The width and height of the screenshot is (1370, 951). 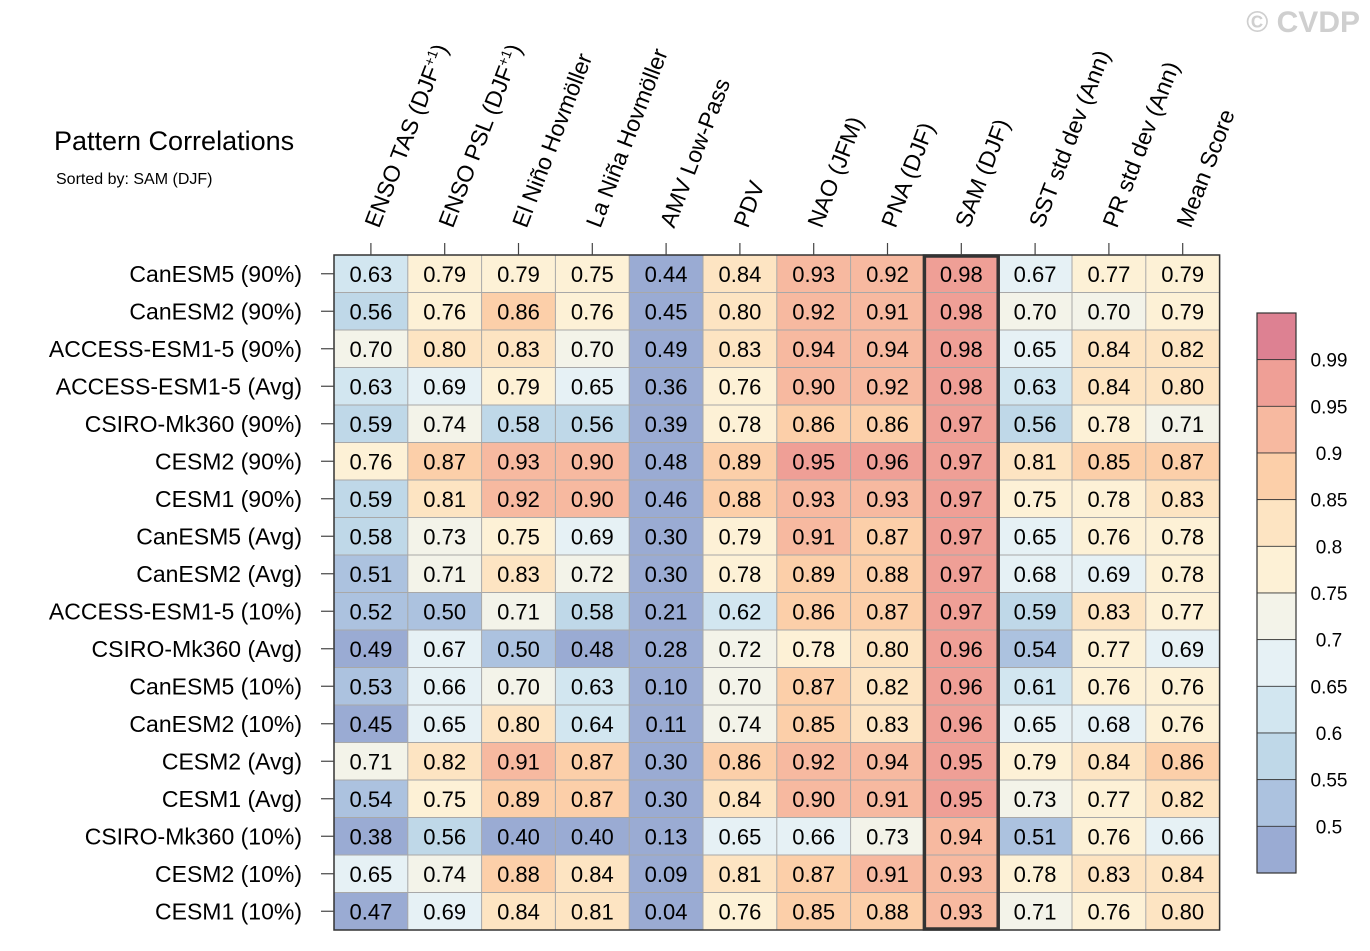 What do you see at coordinates (813, 574) in the screenshot?
I see `cell-value: 0.89` at bounding box center [813, 574].